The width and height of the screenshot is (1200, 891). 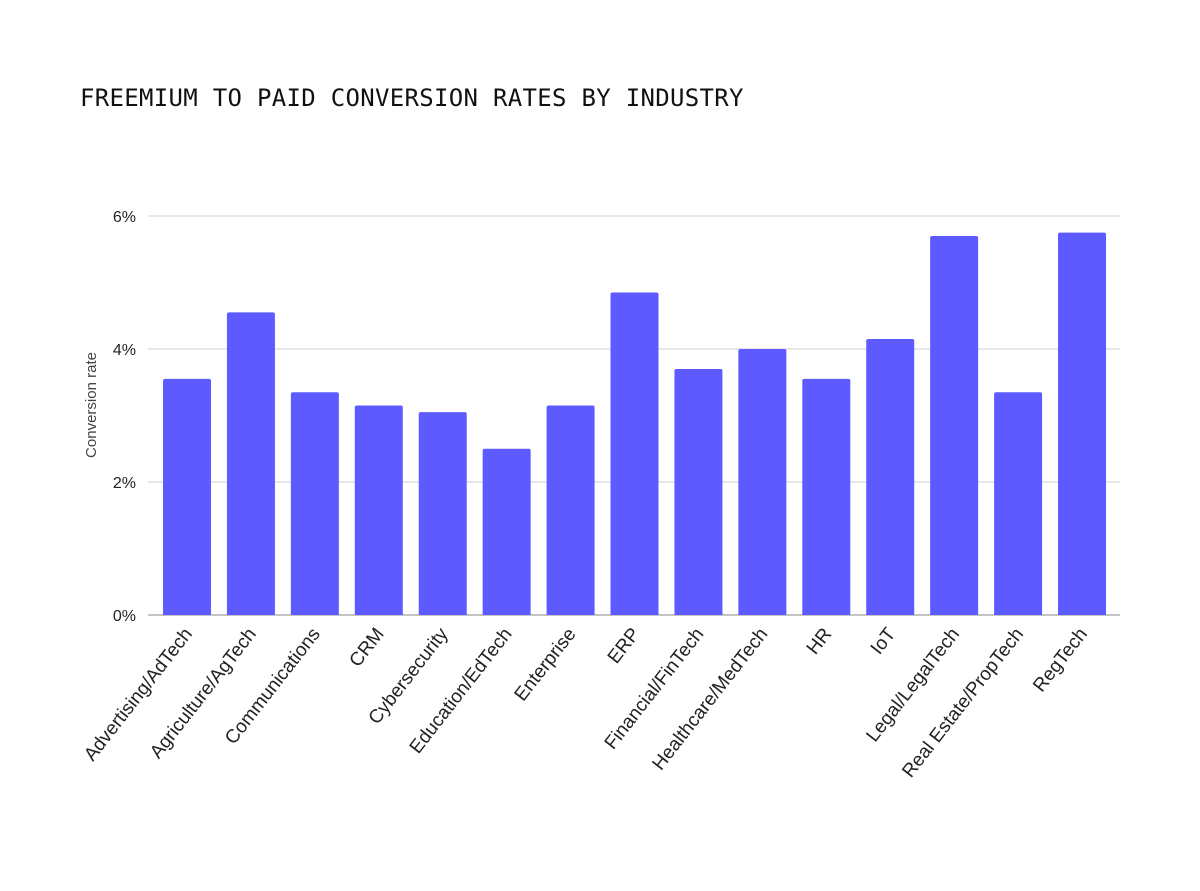 I want to click on bar-hr, so click(x=826, y=496).